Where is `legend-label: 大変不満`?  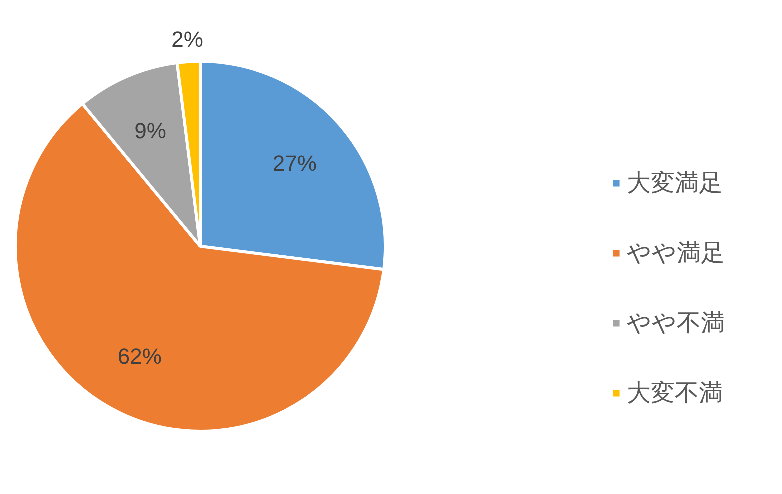
legend-label: 大変不満 is located at coordinates (675, 393).